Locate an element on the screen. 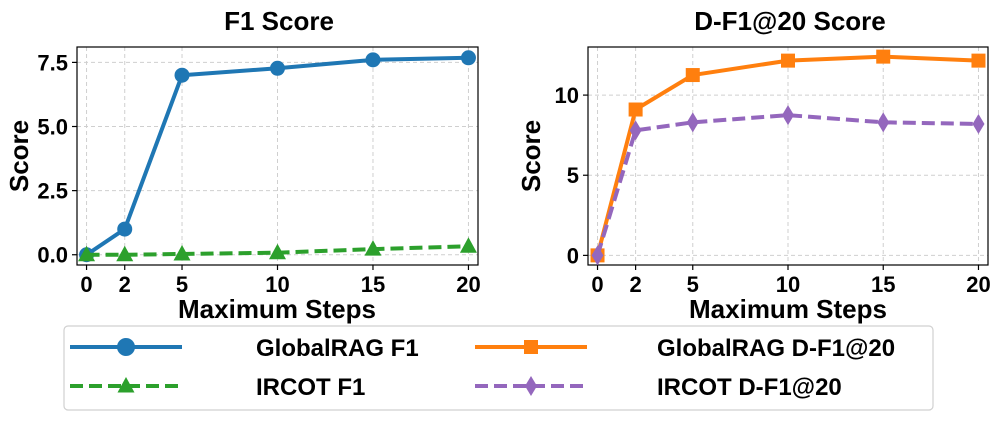 This screenshot has height=424, width=997. legend-entry-globalrag-f1: GlobalRAG F1 is located at coordinates (244, 348).